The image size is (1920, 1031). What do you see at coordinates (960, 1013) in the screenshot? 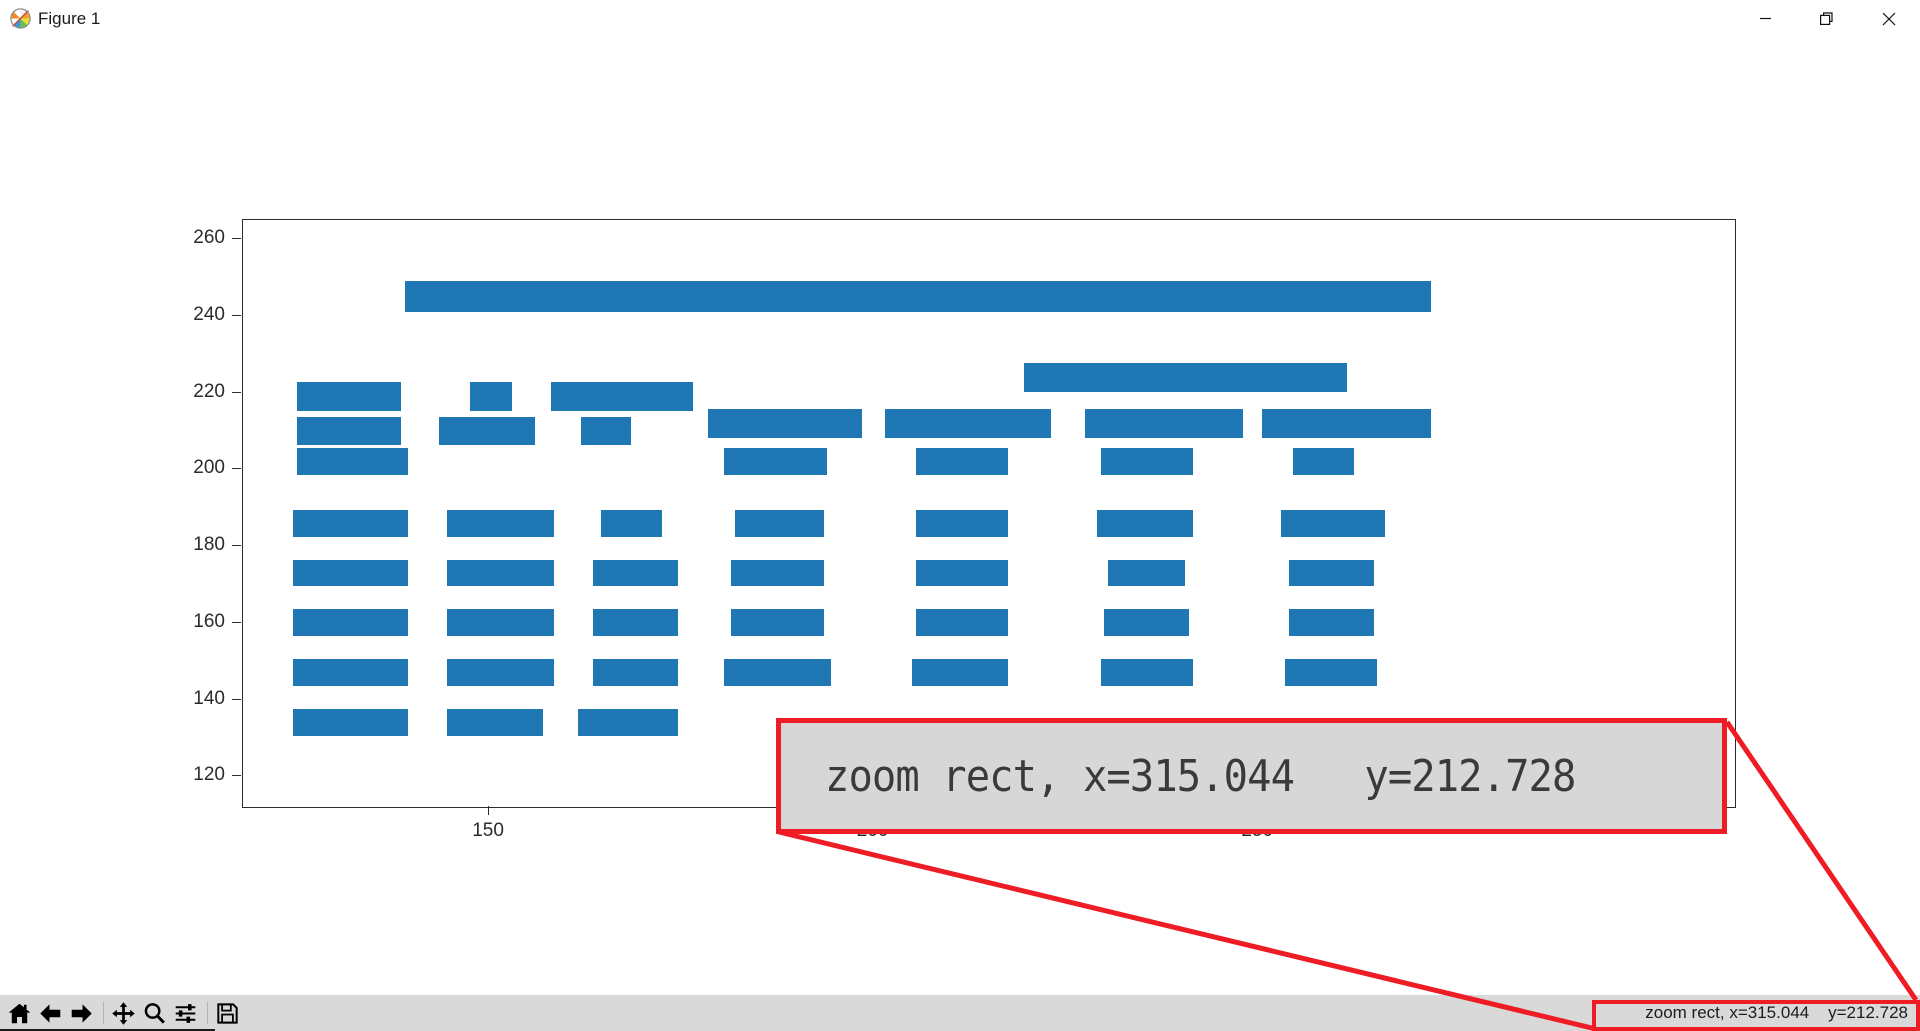
I see `matplotlib-nav-toolbar: zoom rect, x=315.044 y=212.728` at bounding box center [960, 1013].